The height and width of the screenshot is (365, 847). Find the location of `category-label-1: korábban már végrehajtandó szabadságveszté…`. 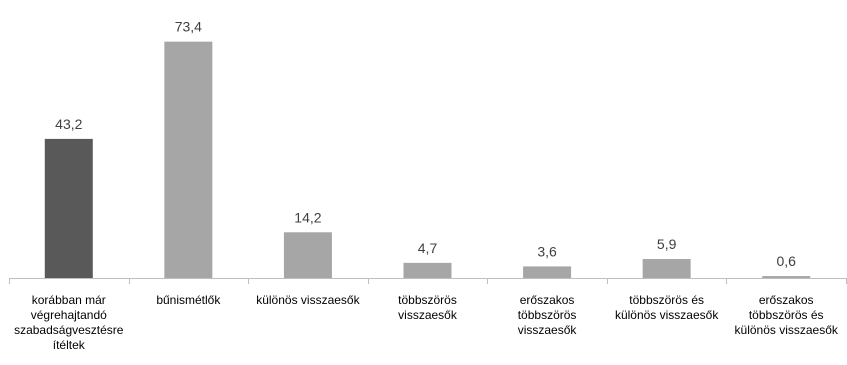

category-label-1: korábban már végrehajtandó szabadságveszté… is located at coordinates (69, 322).